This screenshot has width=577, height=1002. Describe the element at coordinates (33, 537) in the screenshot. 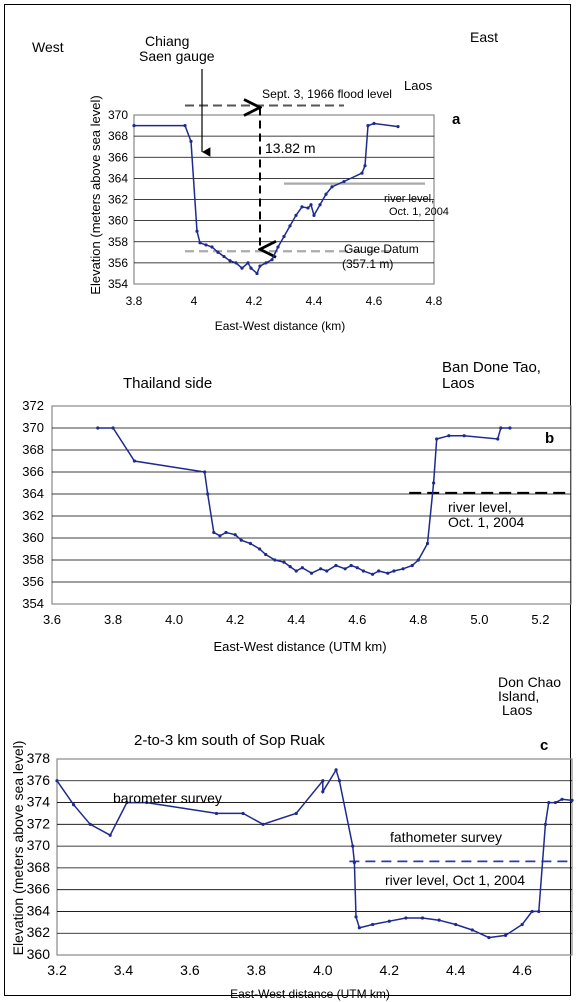

I see `y-tick-label: 360` at that location.